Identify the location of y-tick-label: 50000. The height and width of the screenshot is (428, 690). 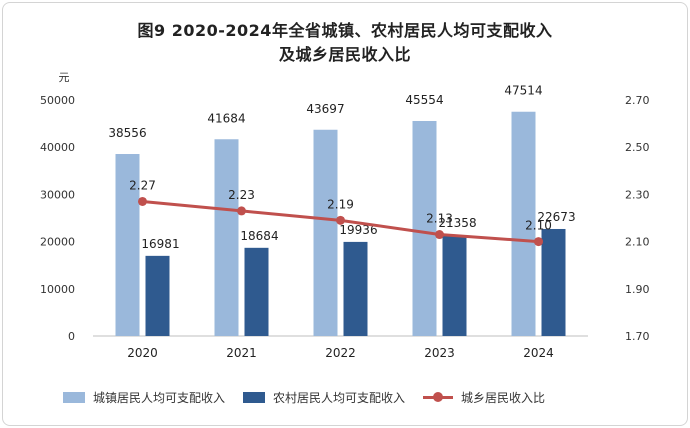
(57, 100).